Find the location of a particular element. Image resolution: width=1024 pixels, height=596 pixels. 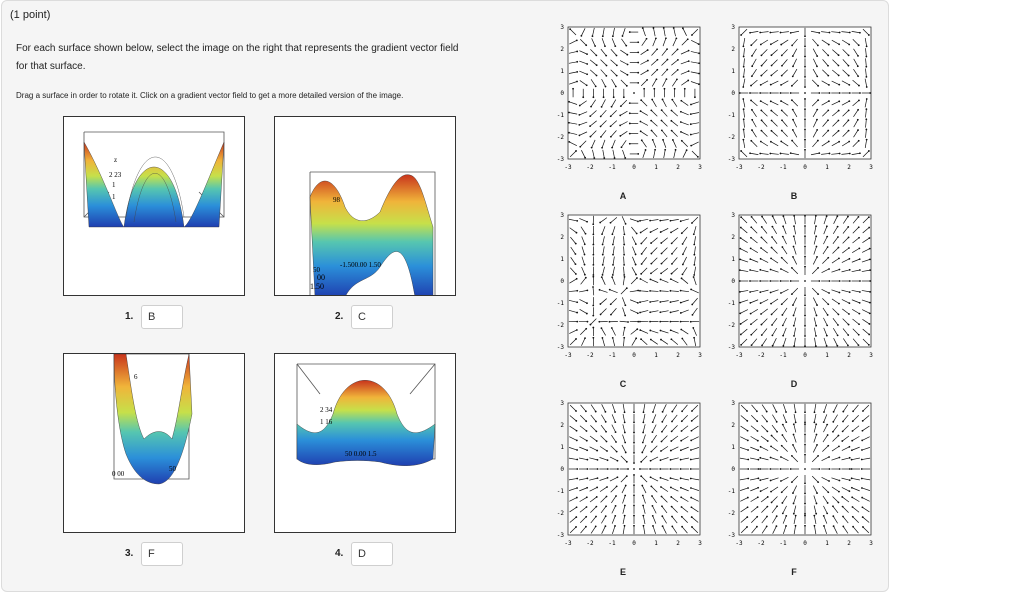

vector-field-f: -3 -3 -2 -2 -1 -1 0 0 1 1 2 2 3 3 is located at coordinates (794, 486).